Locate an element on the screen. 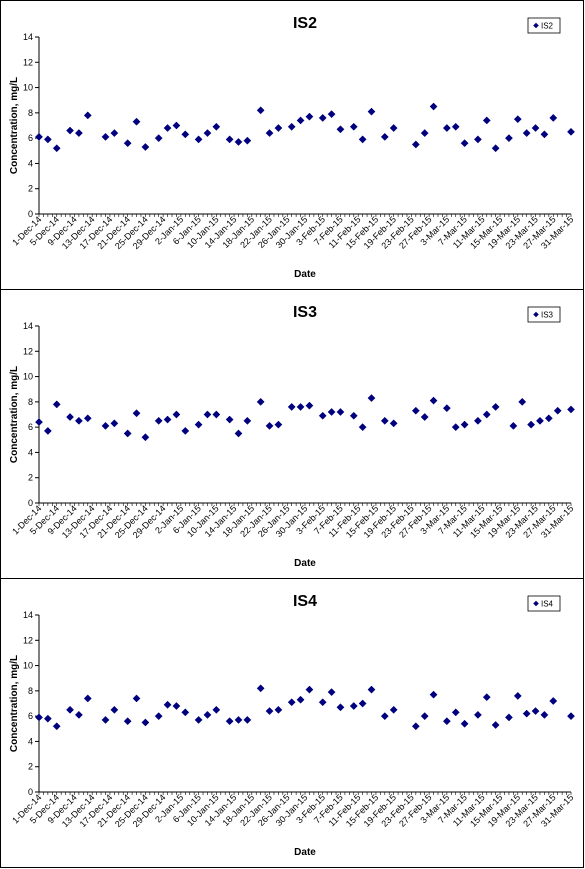 The image size is (585, 869). y-tick-label: 4 is located at coordinates (30, 741).